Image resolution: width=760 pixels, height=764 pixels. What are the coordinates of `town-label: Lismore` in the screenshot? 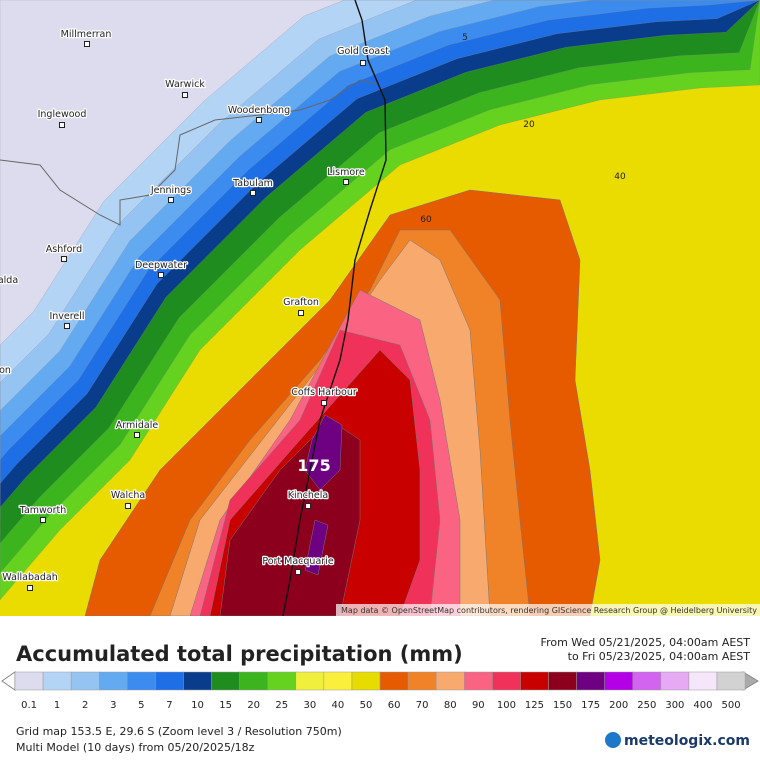 It's located at (346, 172).